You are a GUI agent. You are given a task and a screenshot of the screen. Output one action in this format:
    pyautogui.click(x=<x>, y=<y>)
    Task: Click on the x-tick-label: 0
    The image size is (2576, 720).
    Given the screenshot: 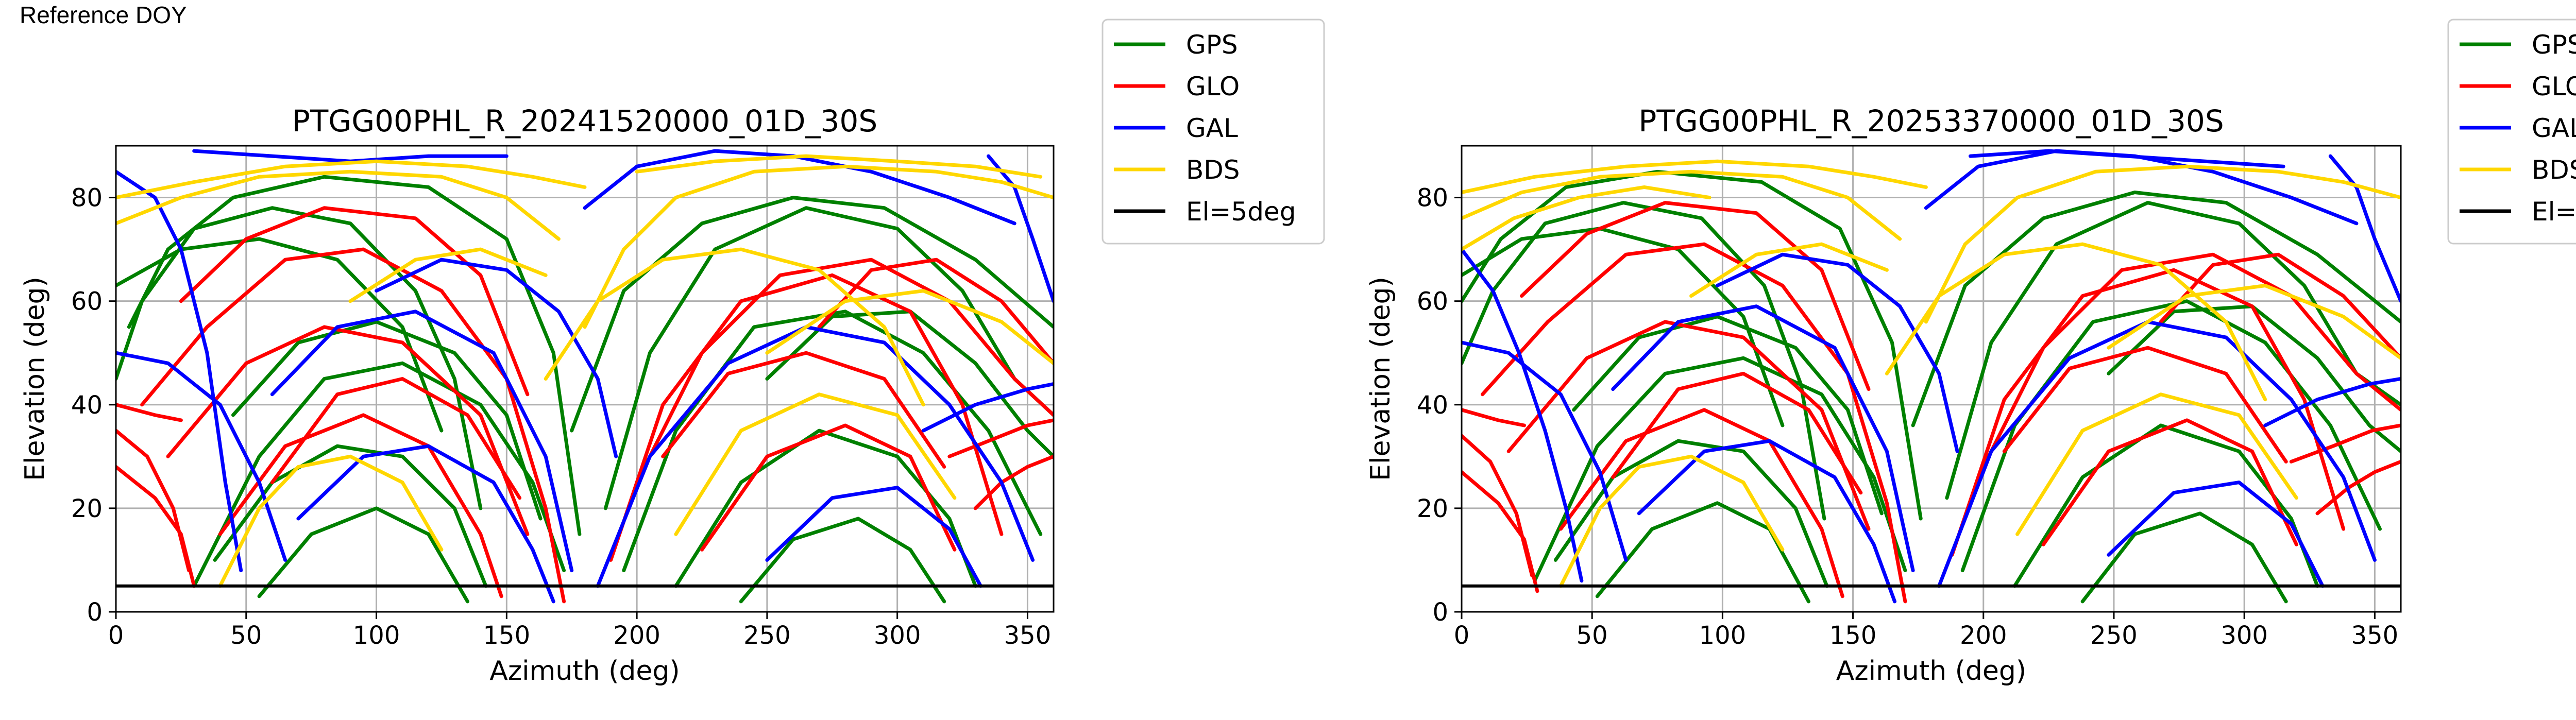 What is the action you would take?
    pyautogui.click(x=116, y=635)
    